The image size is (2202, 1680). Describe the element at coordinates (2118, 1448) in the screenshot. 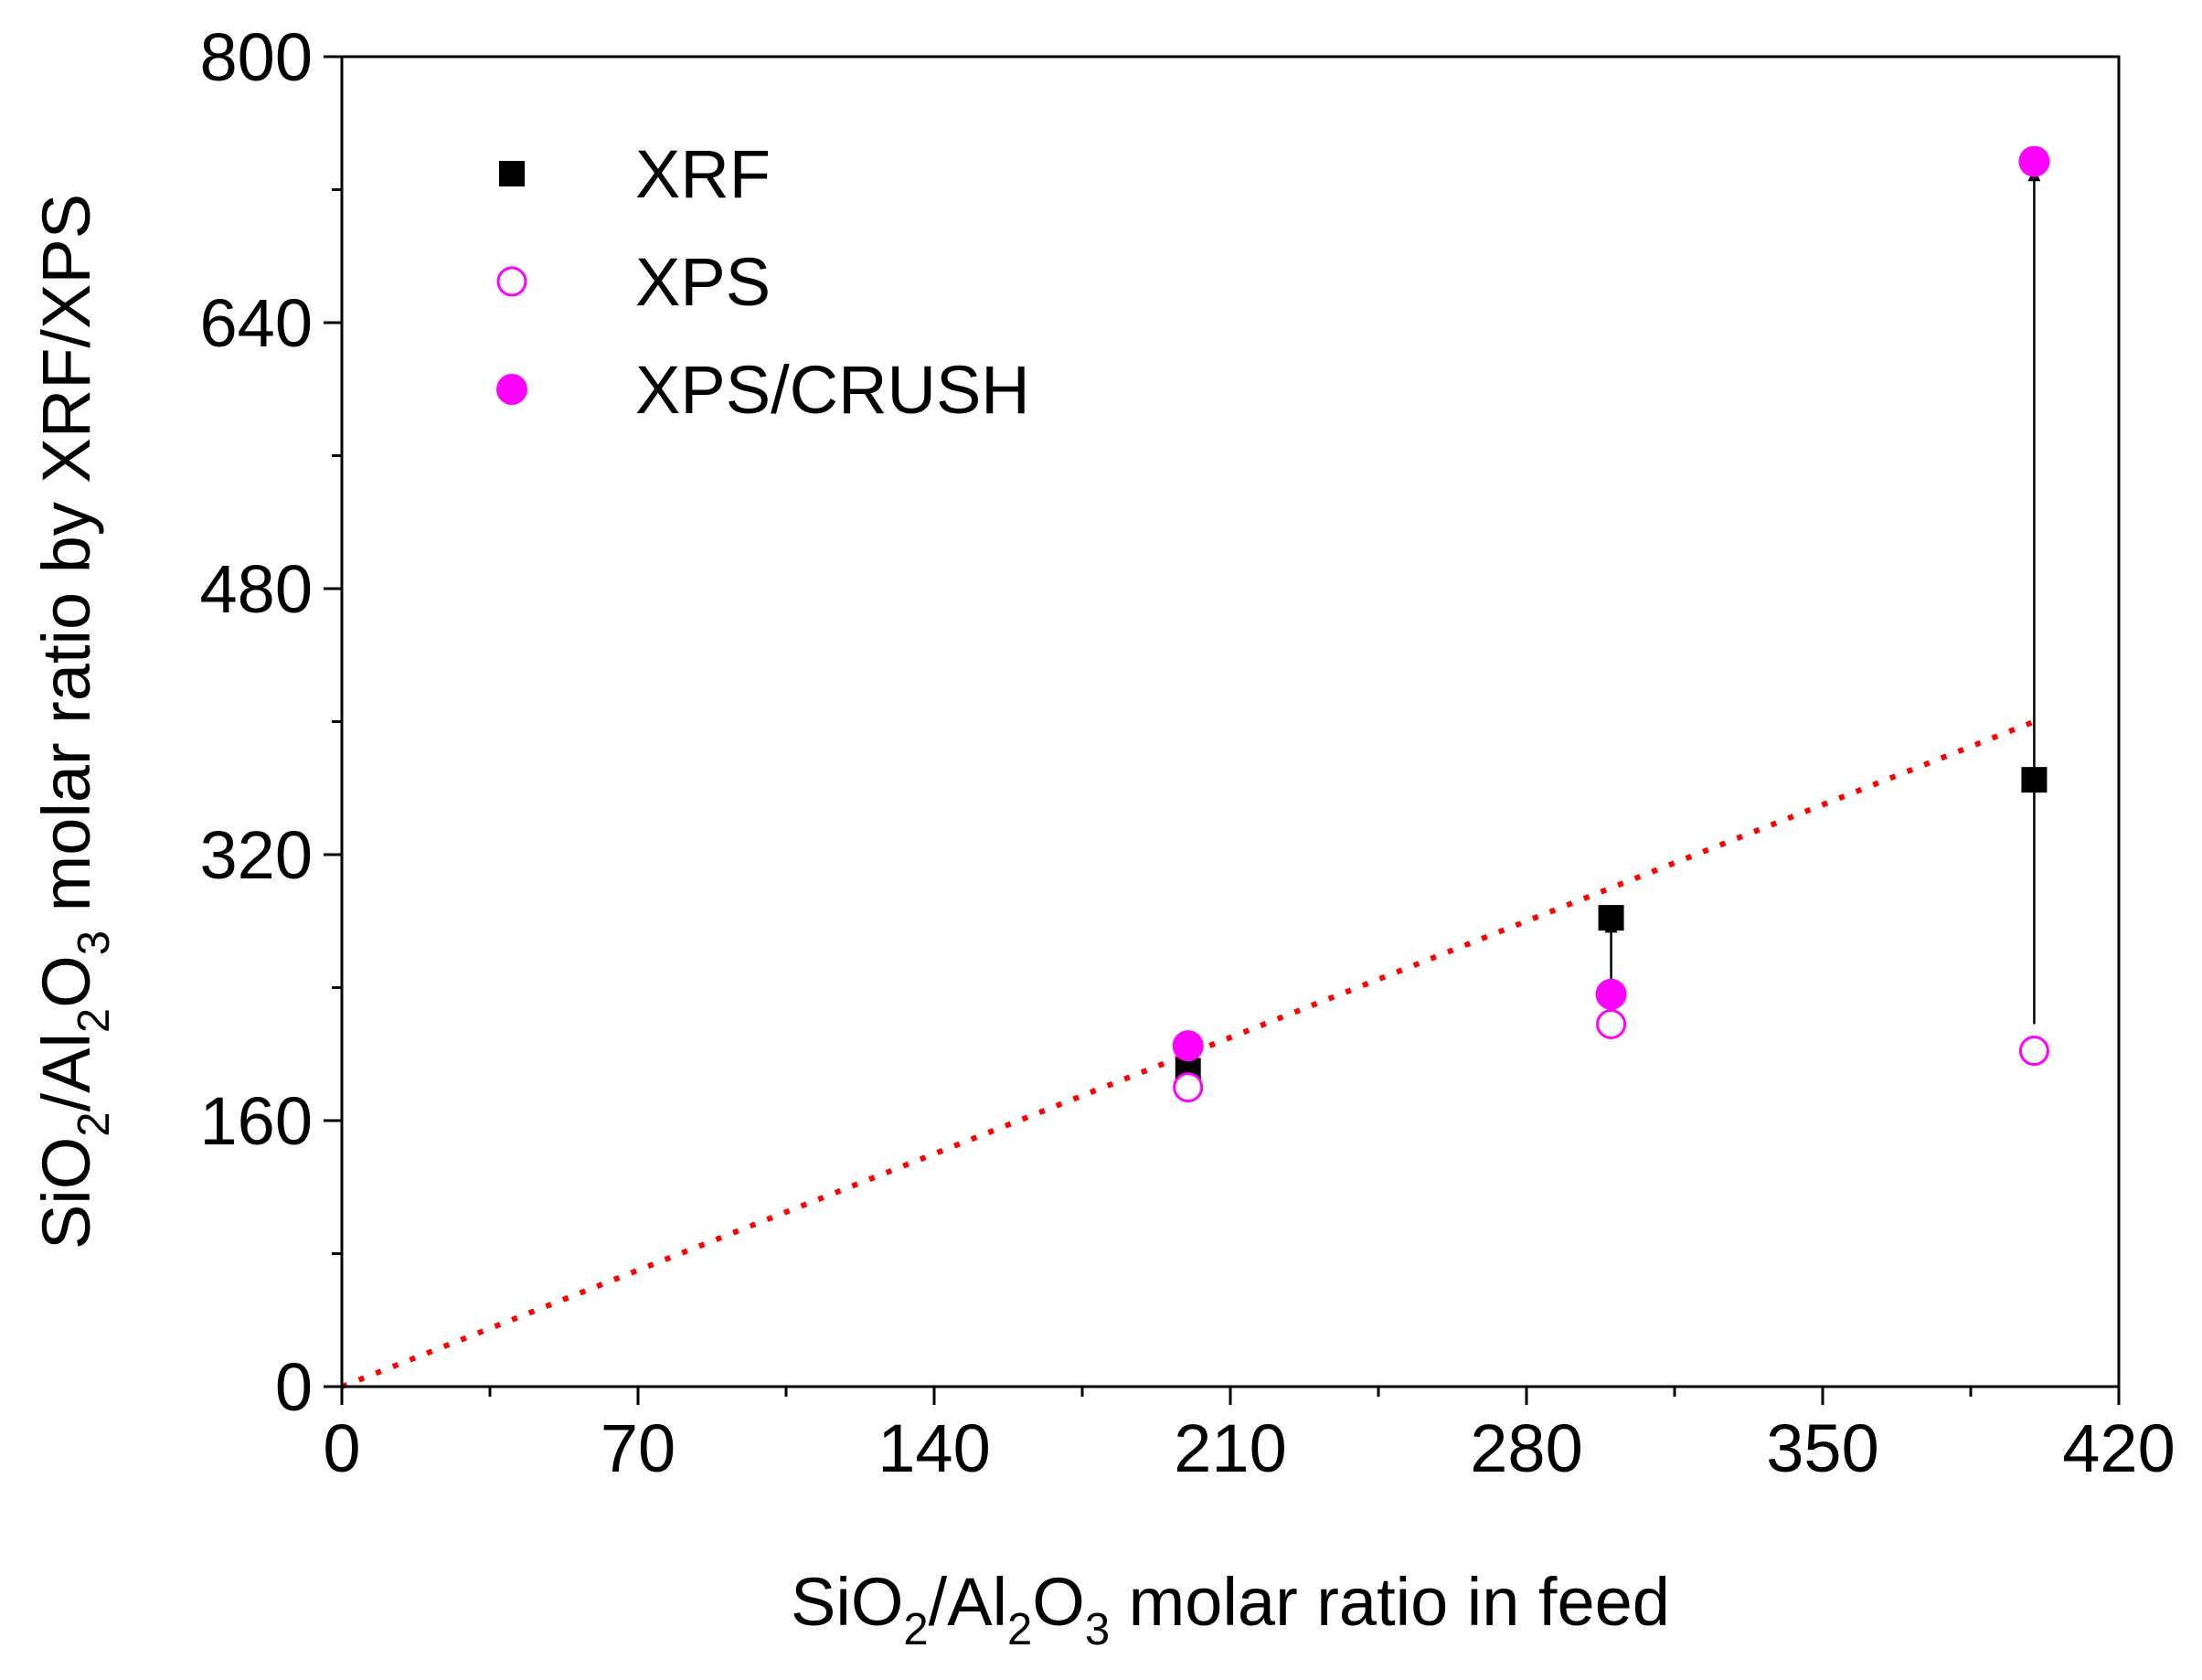

I see `x-tick-label: 420` at that location.